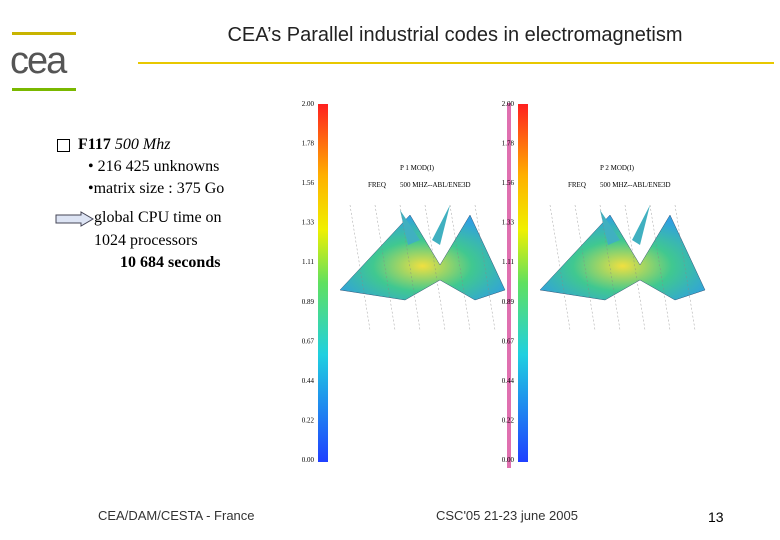 Image resolution: width=780 pixels, height=540 pixels. I want to click on title-rule, so click(456, 63).